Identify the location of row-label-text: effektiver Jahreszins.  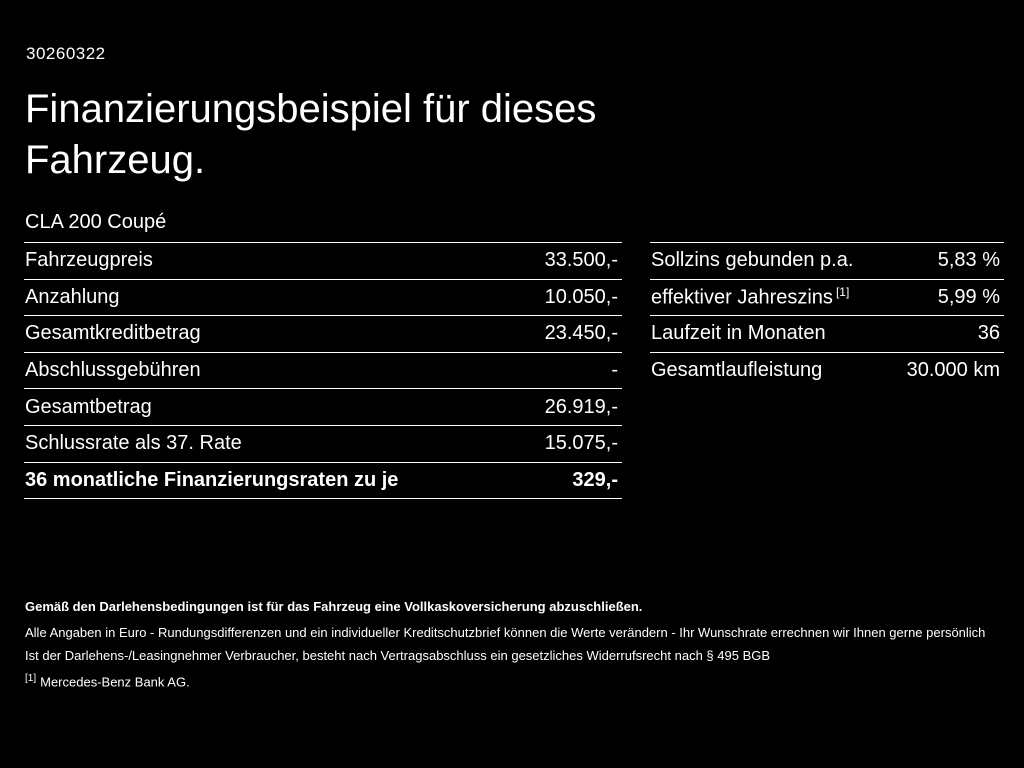
(742, 297).